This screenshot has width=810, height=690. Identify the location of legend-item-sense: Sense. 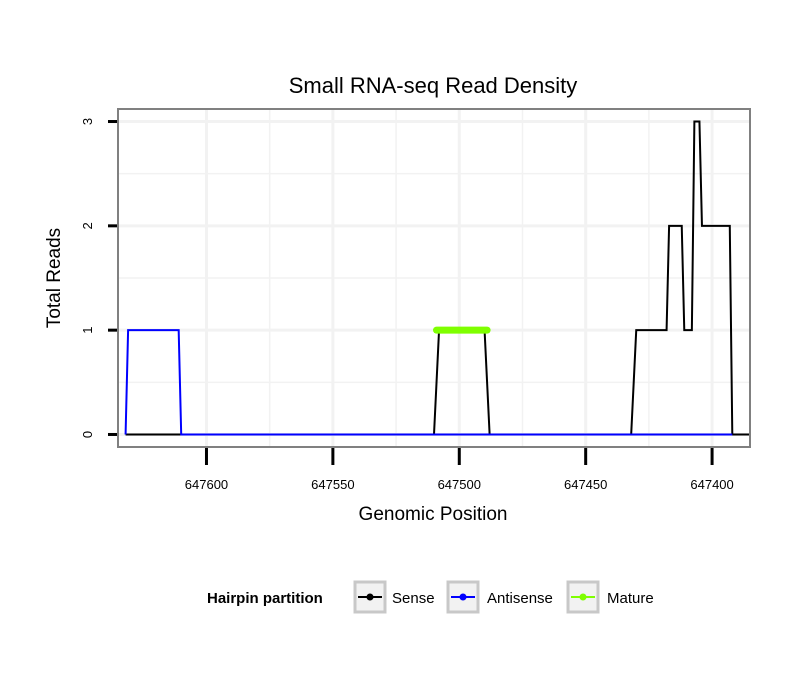
(394, 597).